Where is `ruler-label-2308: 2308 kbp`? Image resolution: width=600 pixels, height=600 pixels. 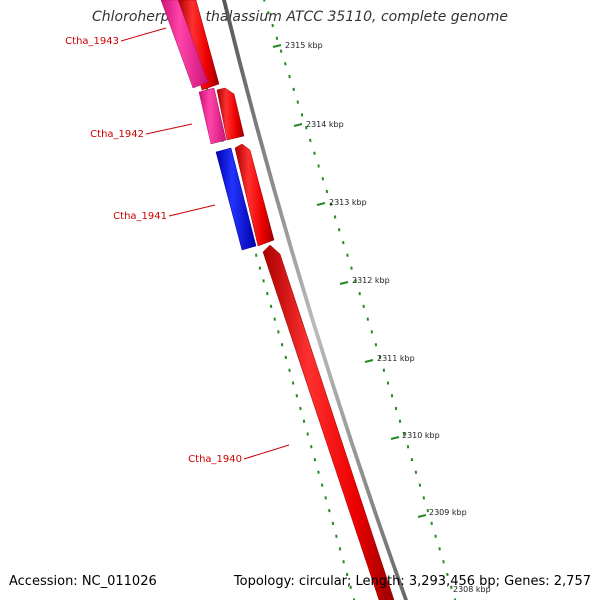 ruler-label-2308: 2308 kbp is located at coordinates (472, 589).